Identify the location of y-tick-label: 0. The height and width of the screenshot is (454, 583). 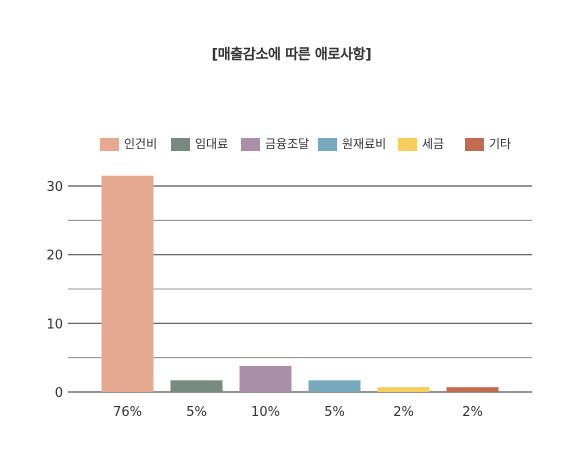
(59, 393).